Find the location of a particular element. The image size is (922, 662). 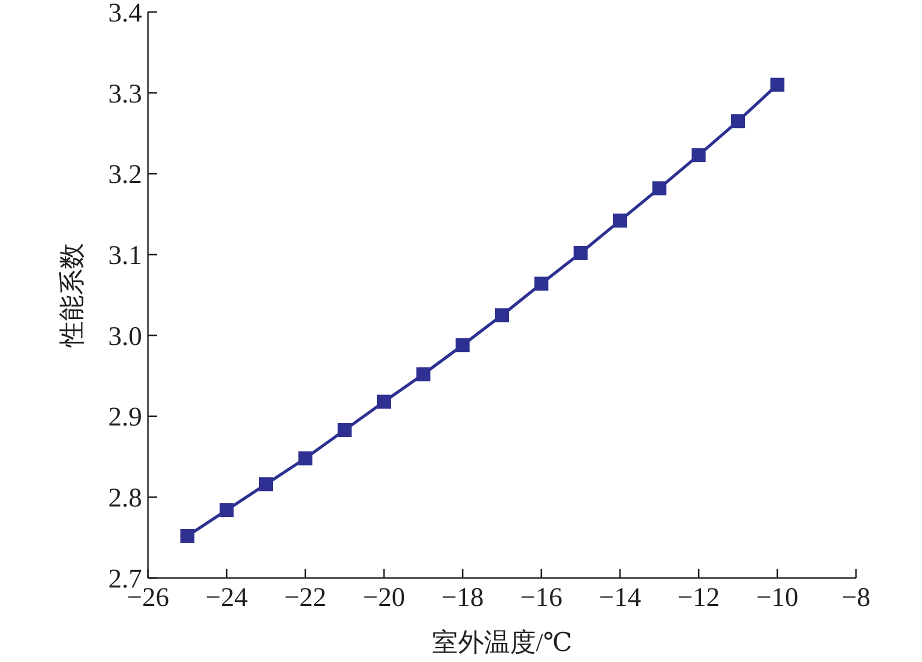

x-axis-title: 室外温度/℃ is located at coordinates (502, 642).